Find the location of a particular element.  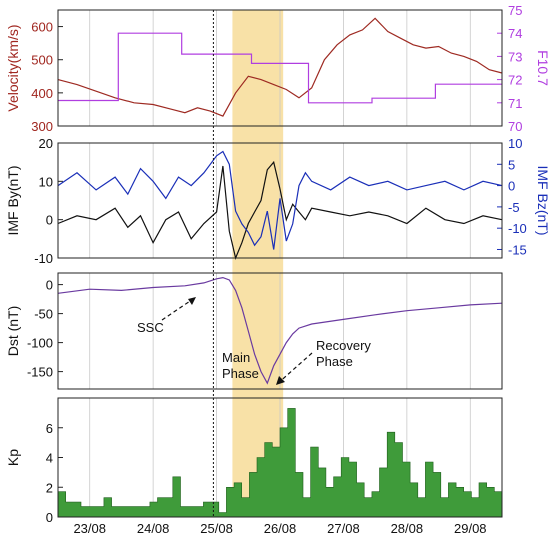

y-axis-label-left: Velocity(km/s) is located at coordinates (13, 67).